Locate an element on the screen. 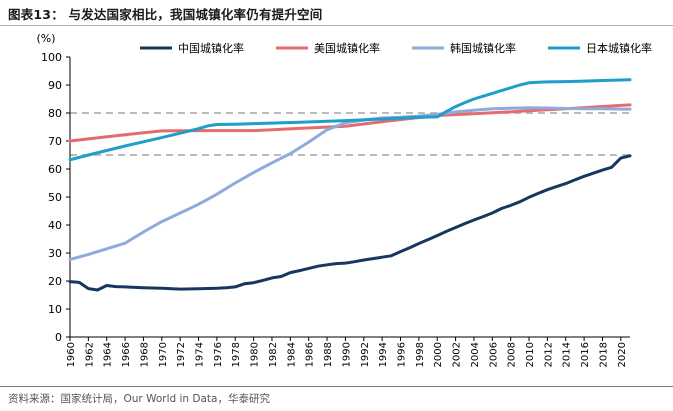 The image size is (673, 411). x-tick-label: 1970 is located at coordinates (163, 354).